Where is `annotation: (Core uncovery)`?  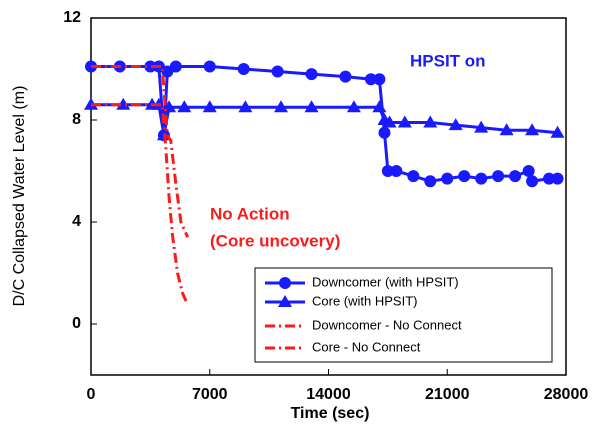
annotation: (Core uncovery) is located at coordinates (275, 240).